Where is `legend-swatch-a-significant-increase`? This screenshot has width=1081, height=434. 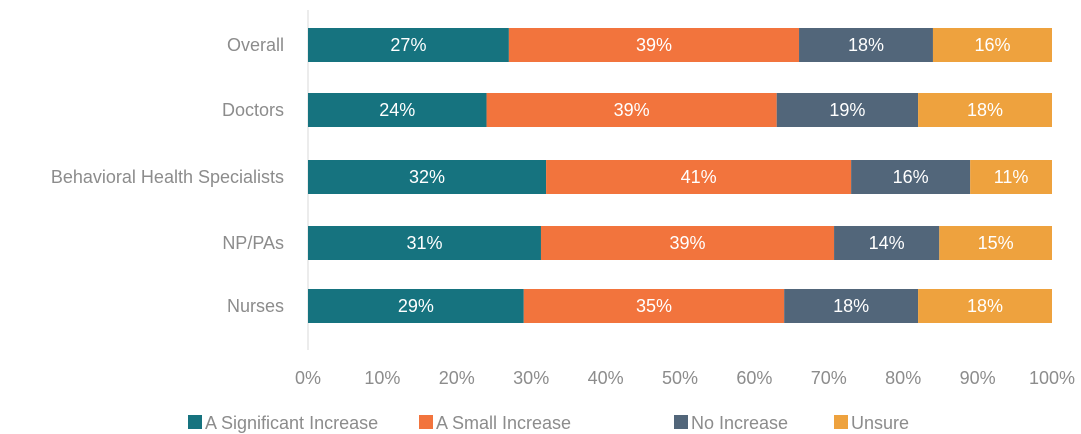
legend-swatch-a-significant-increase is located at coordinates (195, 422).